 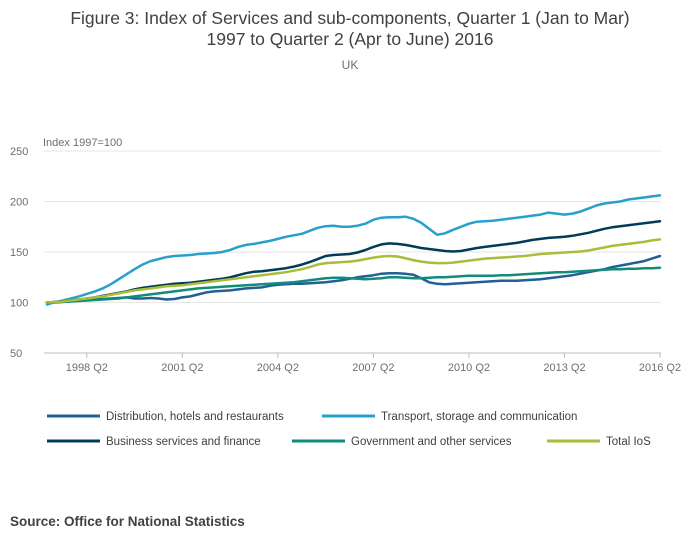 I want to click on x-tick-label: 1998 Q2, so click(x=87, y=368).